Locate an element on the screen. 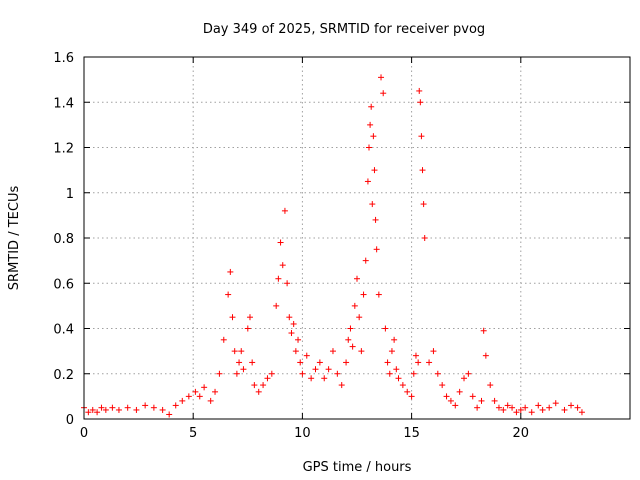 The width and height of the screenshot is (640, 480). y-axis-label: SRMTID / TECUs is located at coordinates (14, 238).